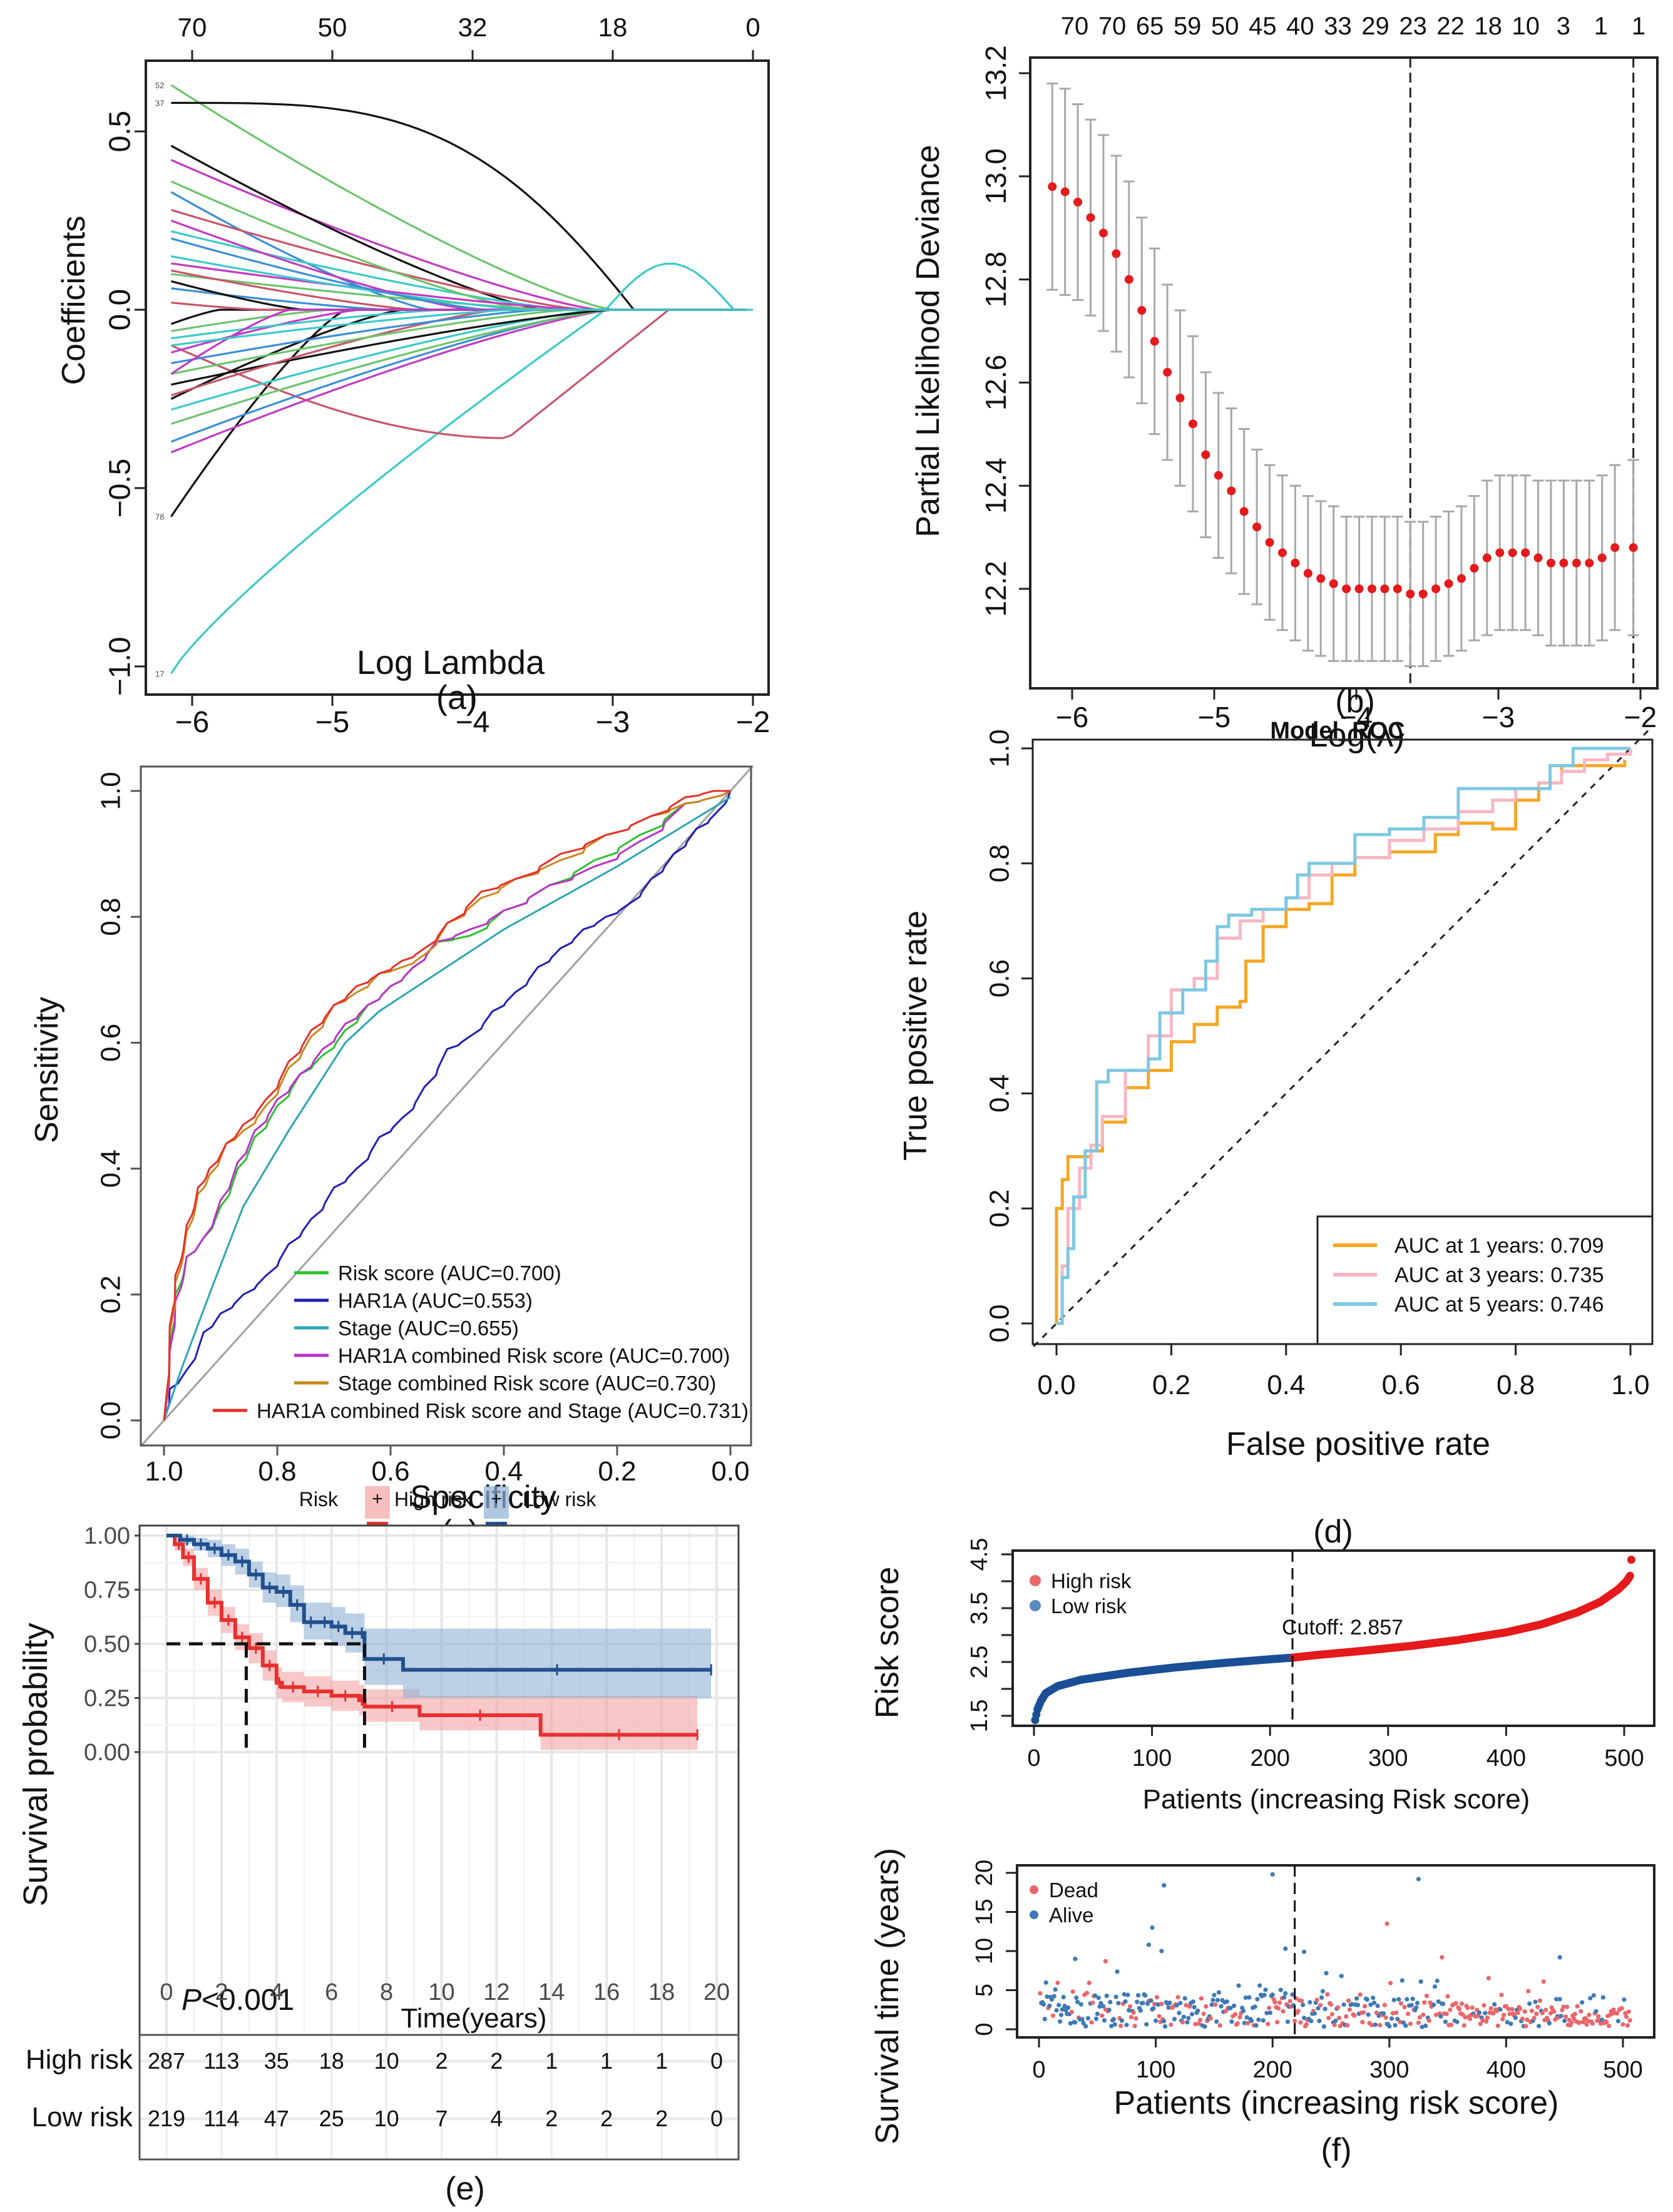 This screenshot has height=2212, width=1673. Describe the element at coordinates (1356, 710) in the screenshot. I see `x-axis-ticks: −6 −5 −4 −3 −2` at that location.